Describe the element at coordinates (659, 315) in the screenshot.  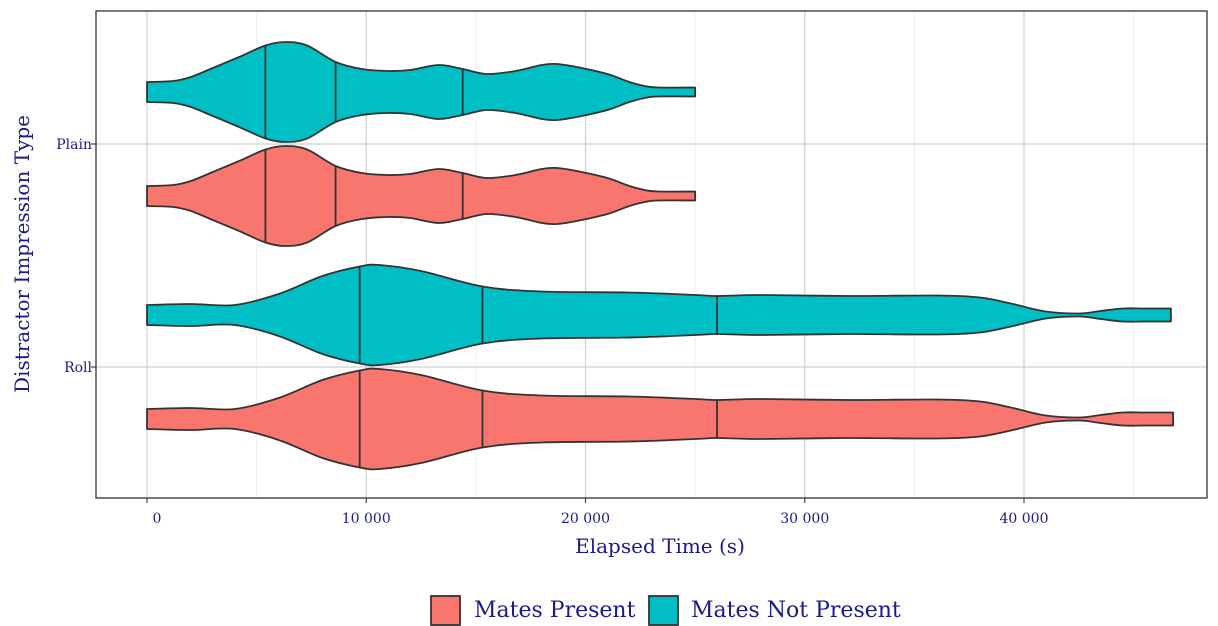
I see `violin-mates-not-present-roll` at that location.